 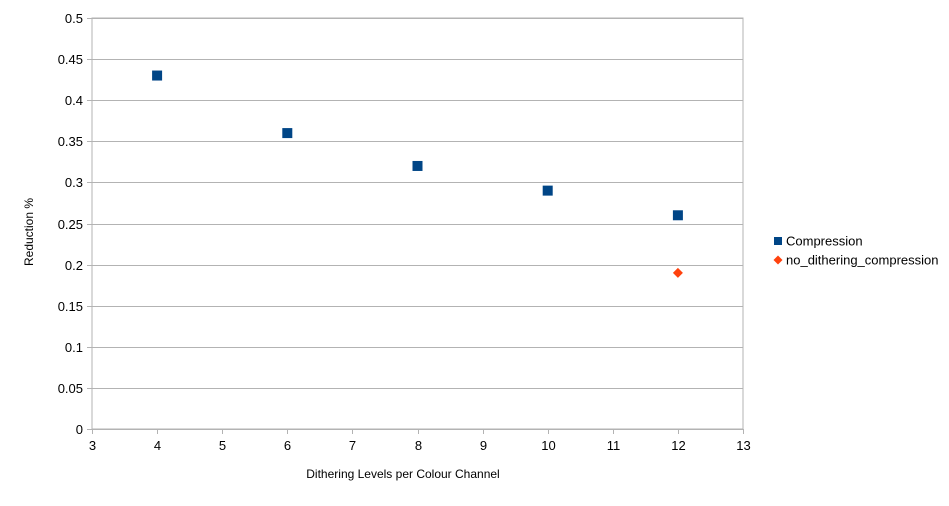 I want to click on legend-entry: no_dithering_compression, so click(x=855, y=260).